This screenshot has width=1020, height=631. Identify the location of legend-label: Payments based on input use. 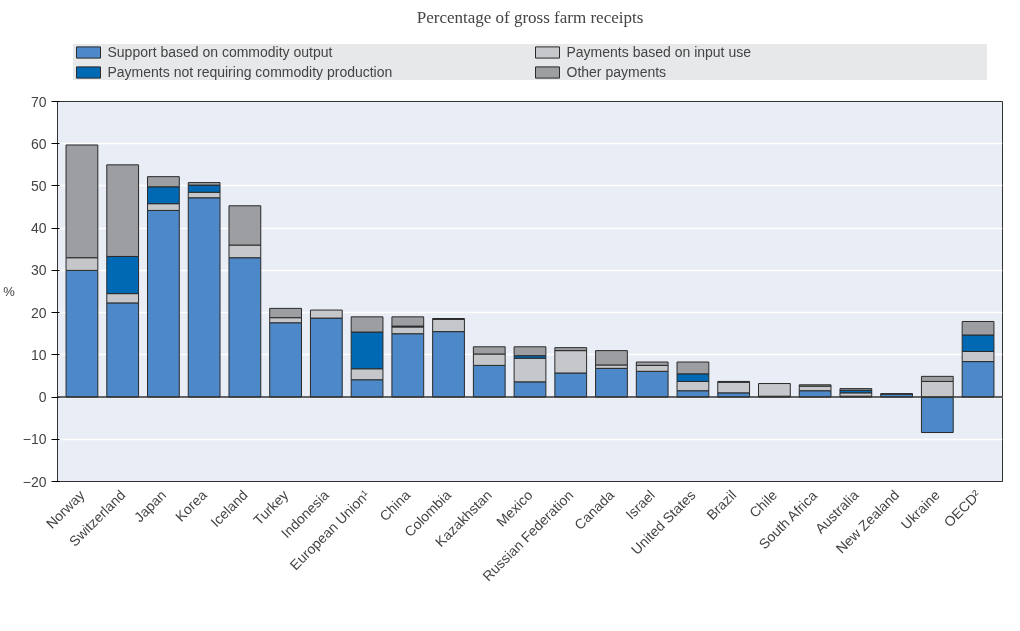
(659, 52).